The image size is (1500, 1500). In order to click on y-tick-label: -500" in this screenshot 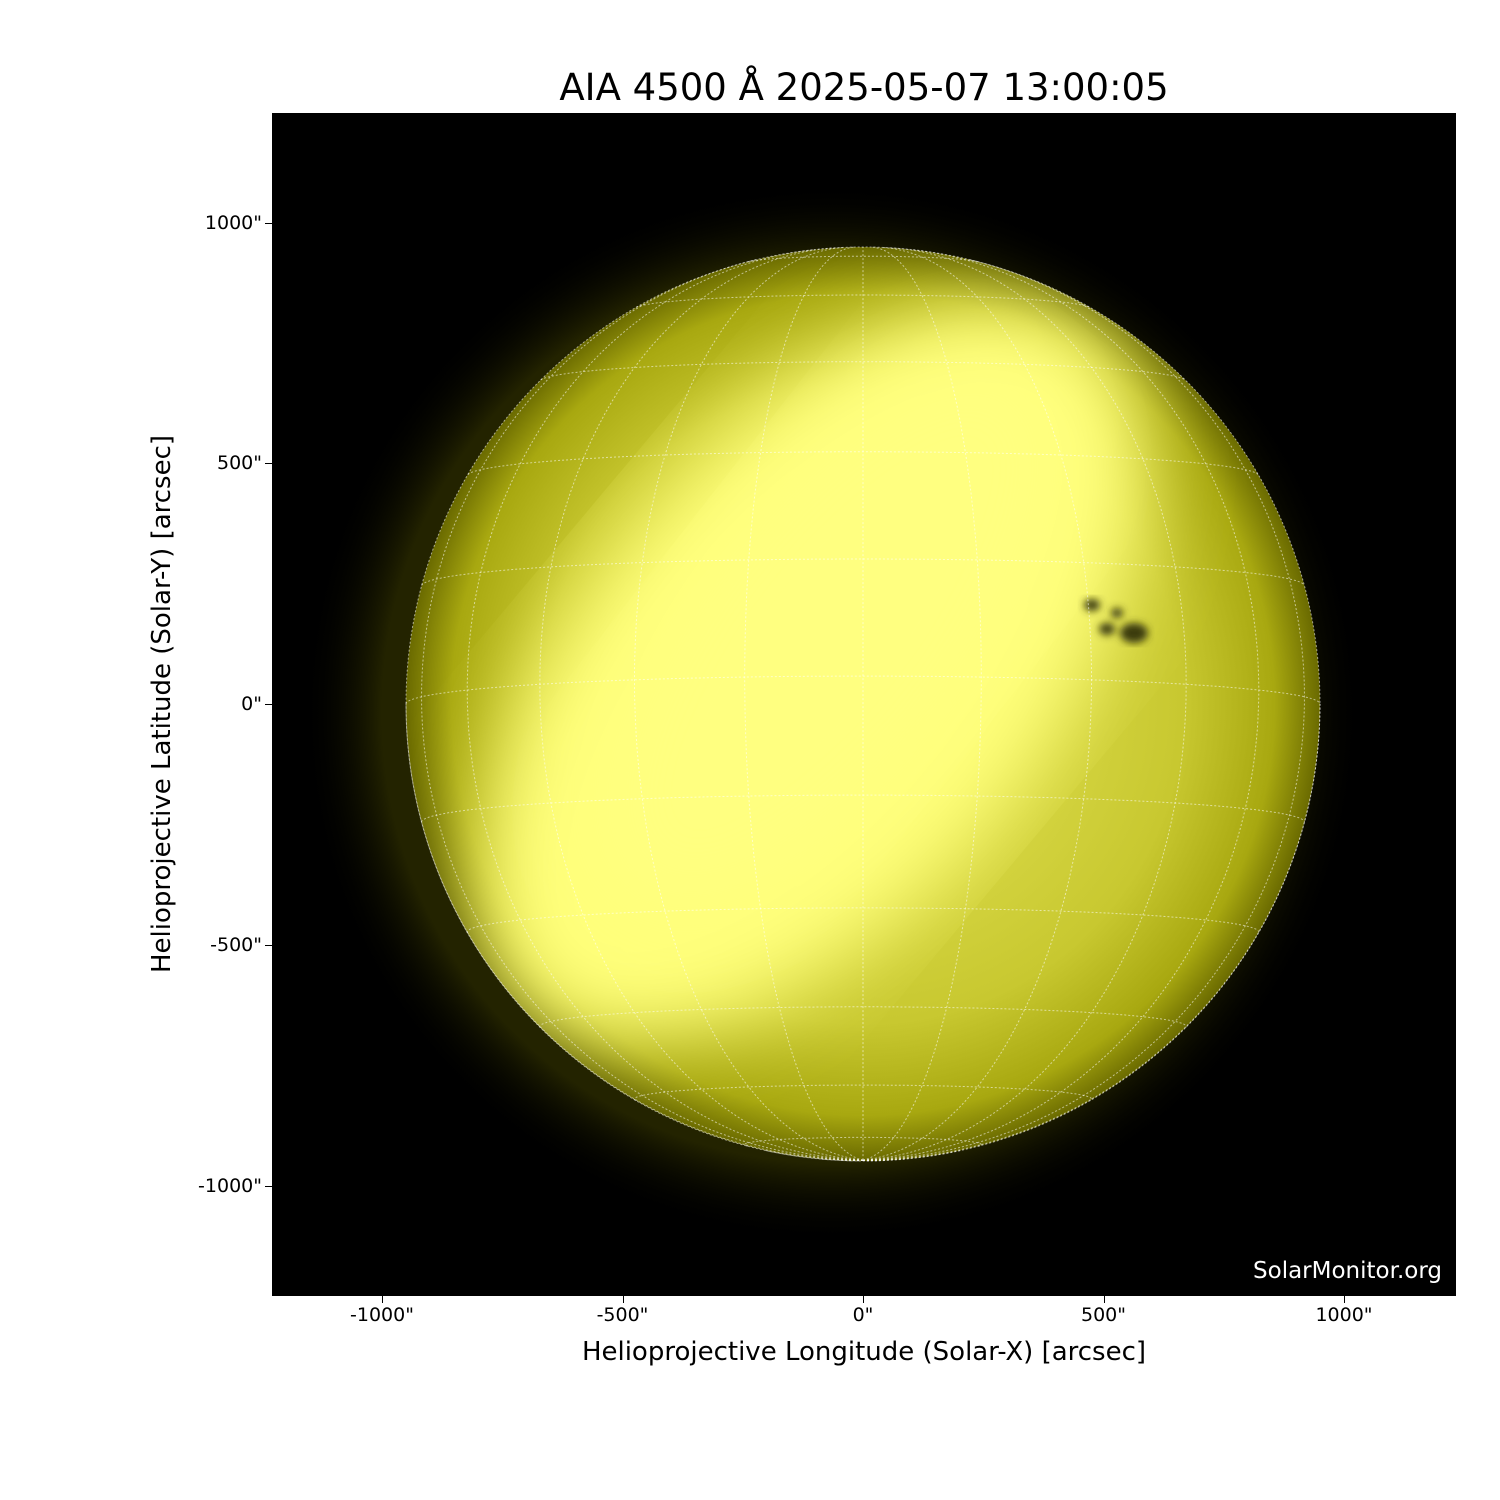, I will do `click(236, 944)`.